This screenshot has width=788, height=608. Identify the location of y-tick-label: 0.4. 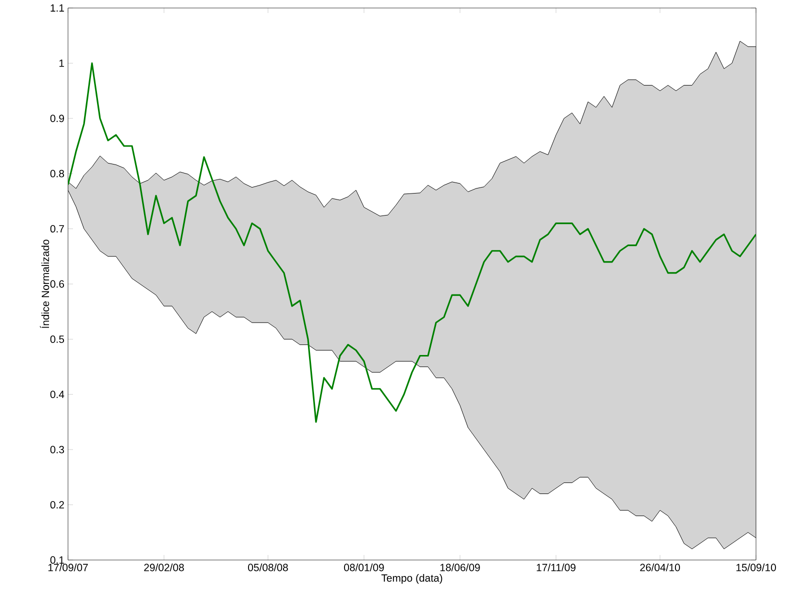
(57, 394).